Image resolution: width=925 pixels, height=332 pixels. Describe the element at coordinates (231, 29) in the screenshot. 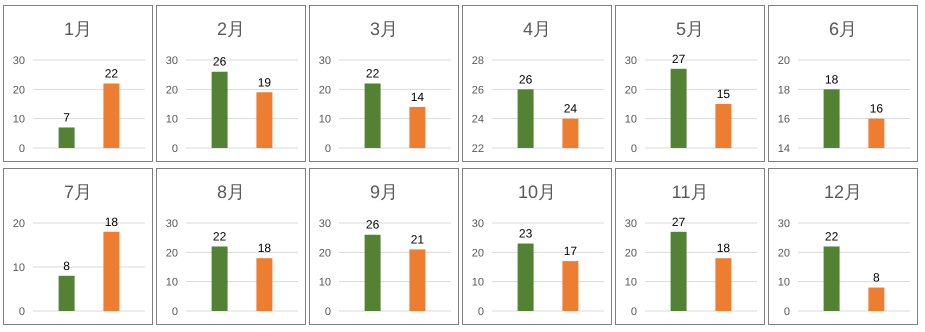

I see `chart-title: 2月` at that location.